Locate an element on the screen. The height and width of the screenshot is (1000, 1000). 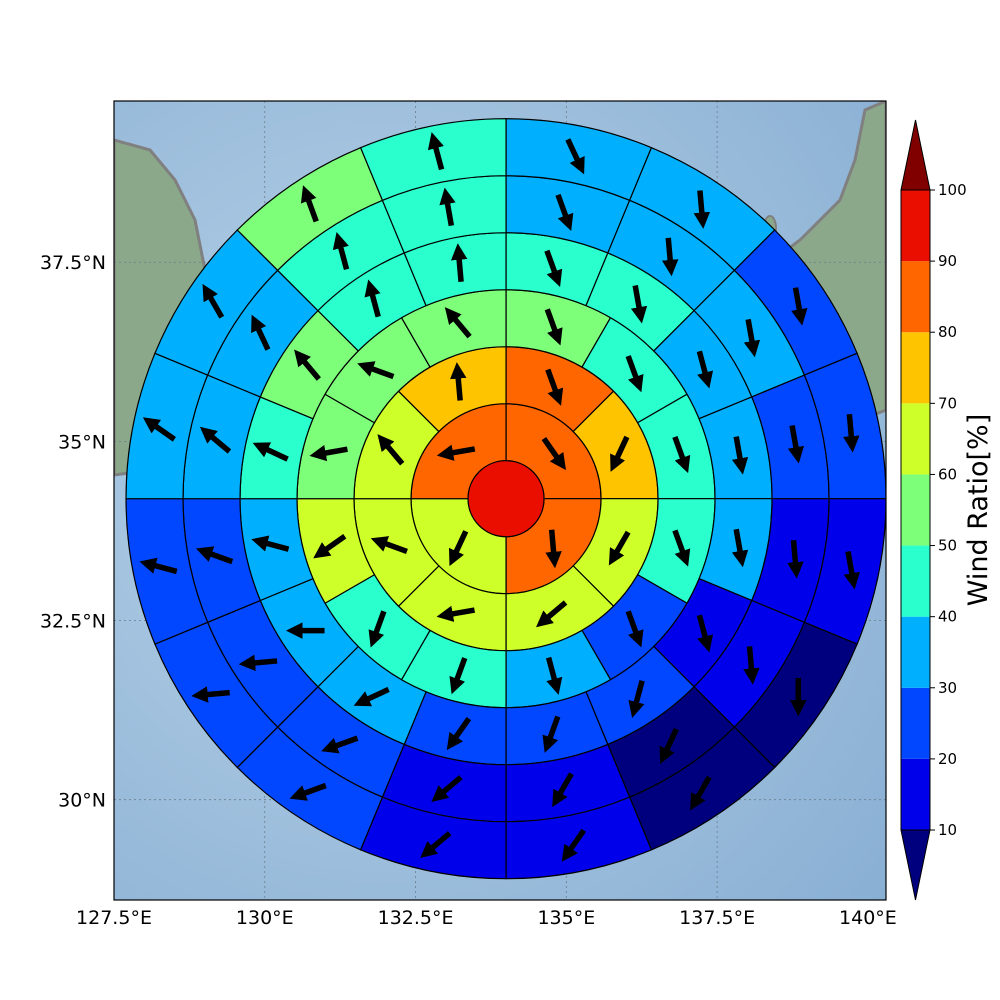
longitude-tick-label: 135°E is located at coordinates (566, 918).